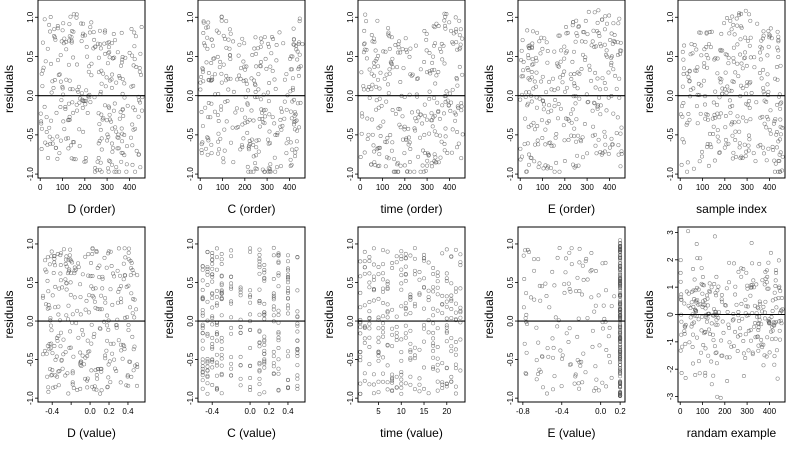 The height and width of the screenshot is (450, 800). Describe the element at coordinates (245, 187) in the screenshot. I see `x-tick-label: 200` at that location.